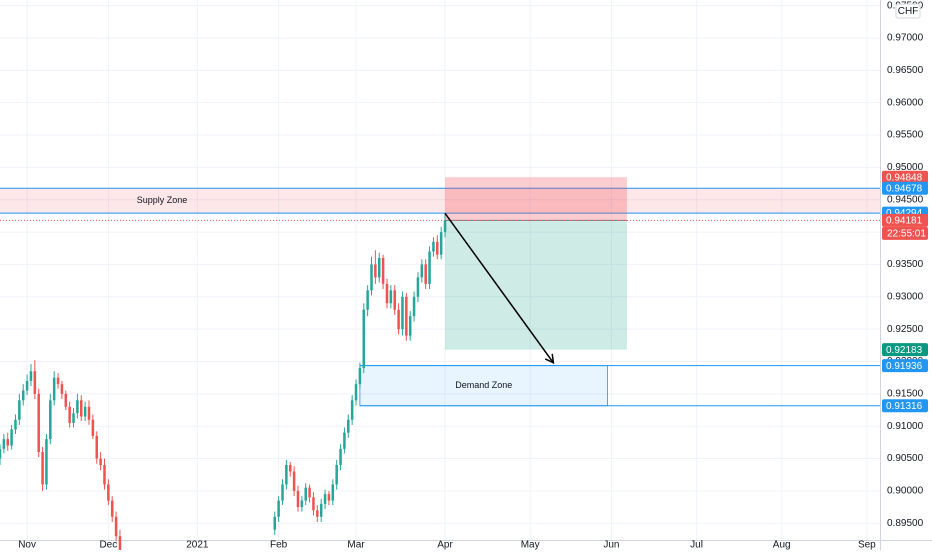 The height and width of the screenshot is (555, 932). I want to click on price-label: 0.91936, so click(904, 366).